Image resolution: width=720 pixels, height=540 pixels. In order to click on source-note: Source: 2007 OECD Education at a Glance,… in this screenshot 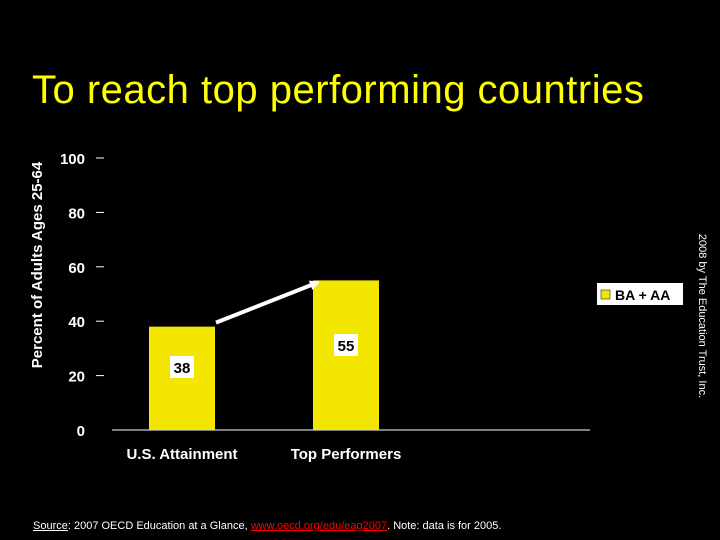, I will do `click(267, 526)`.